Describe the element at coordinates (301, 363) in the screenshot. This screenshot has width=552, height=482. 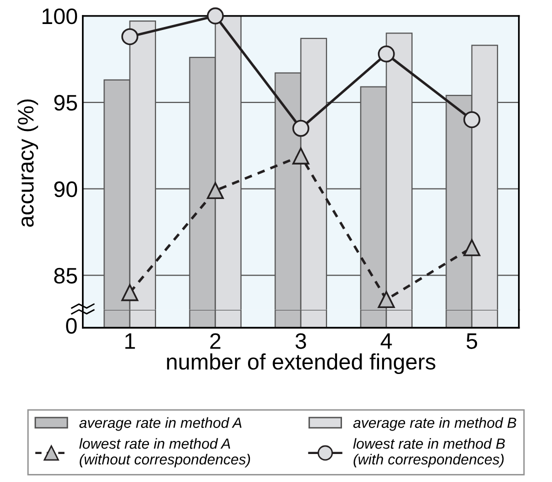
I see `x-axis-title: number of extended fingers` at that location.